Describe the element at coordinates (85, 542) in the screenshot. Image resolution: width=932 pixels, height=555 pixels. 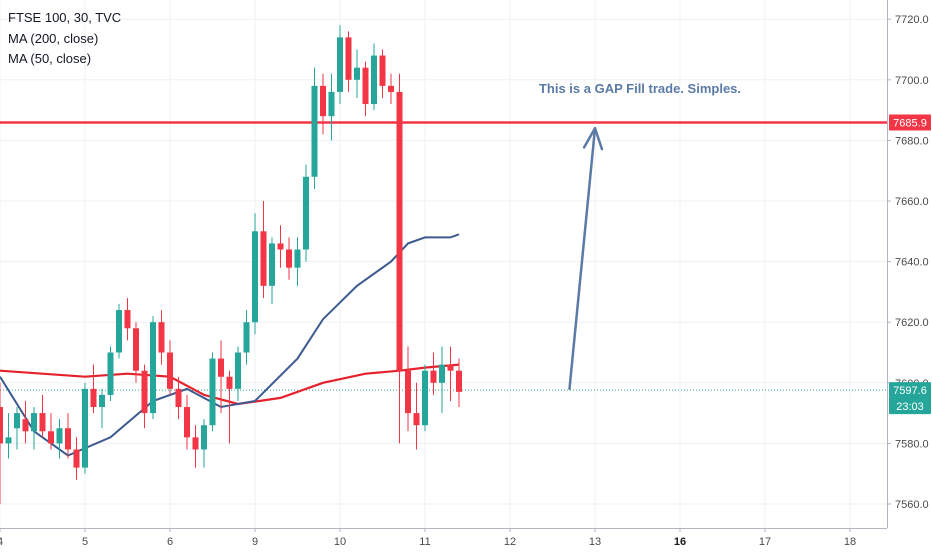
I see `time-tick-label: 5` at that location.